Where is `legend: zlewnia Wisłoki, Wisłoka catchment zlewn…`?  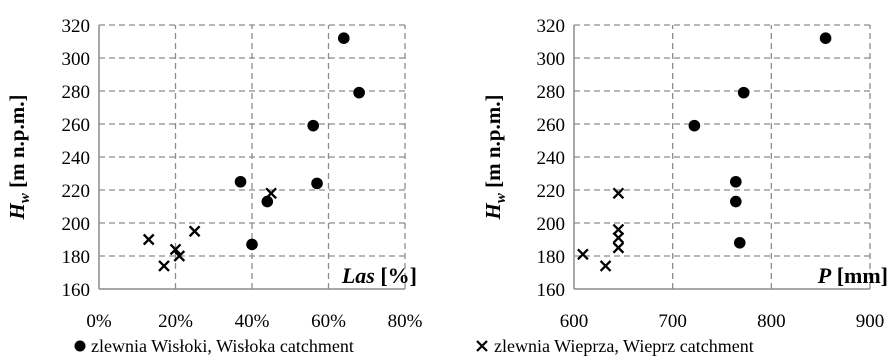
legend: zlewnia Wisłoki, Wisłoka catchment zlewn… is located at coordinates (414, 346).